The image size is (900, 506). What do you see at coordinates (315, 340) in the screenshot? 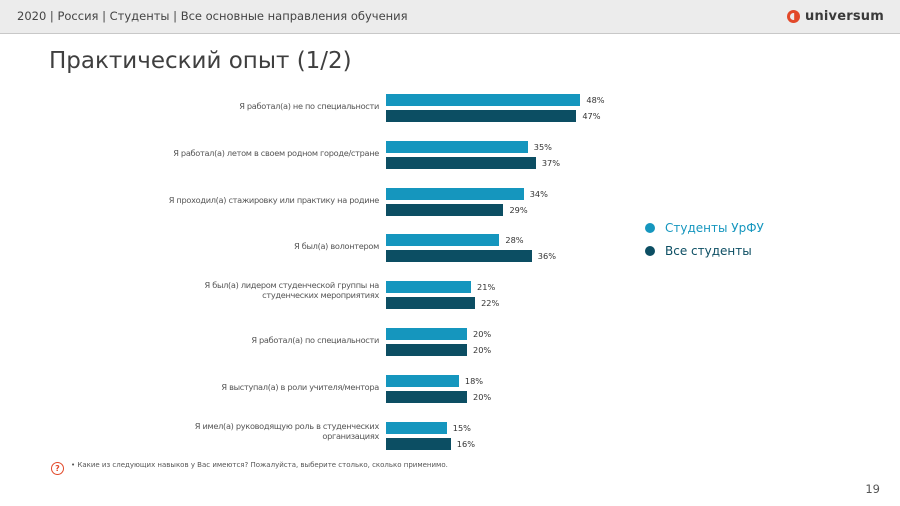
I see `category-label: Я работал(а) по специальности` at bounding box center [315, 340].